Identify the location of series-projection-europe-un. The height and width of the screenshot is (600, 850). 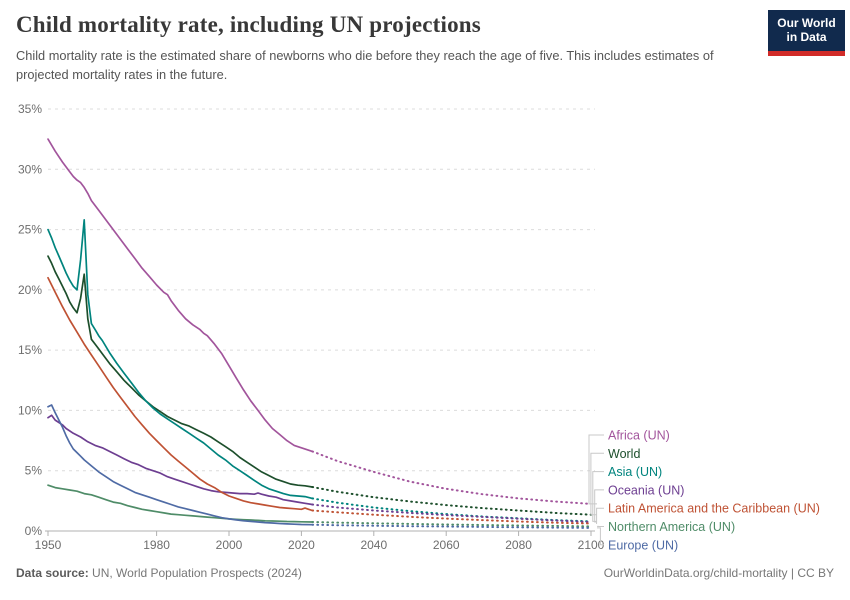
(451, 526).